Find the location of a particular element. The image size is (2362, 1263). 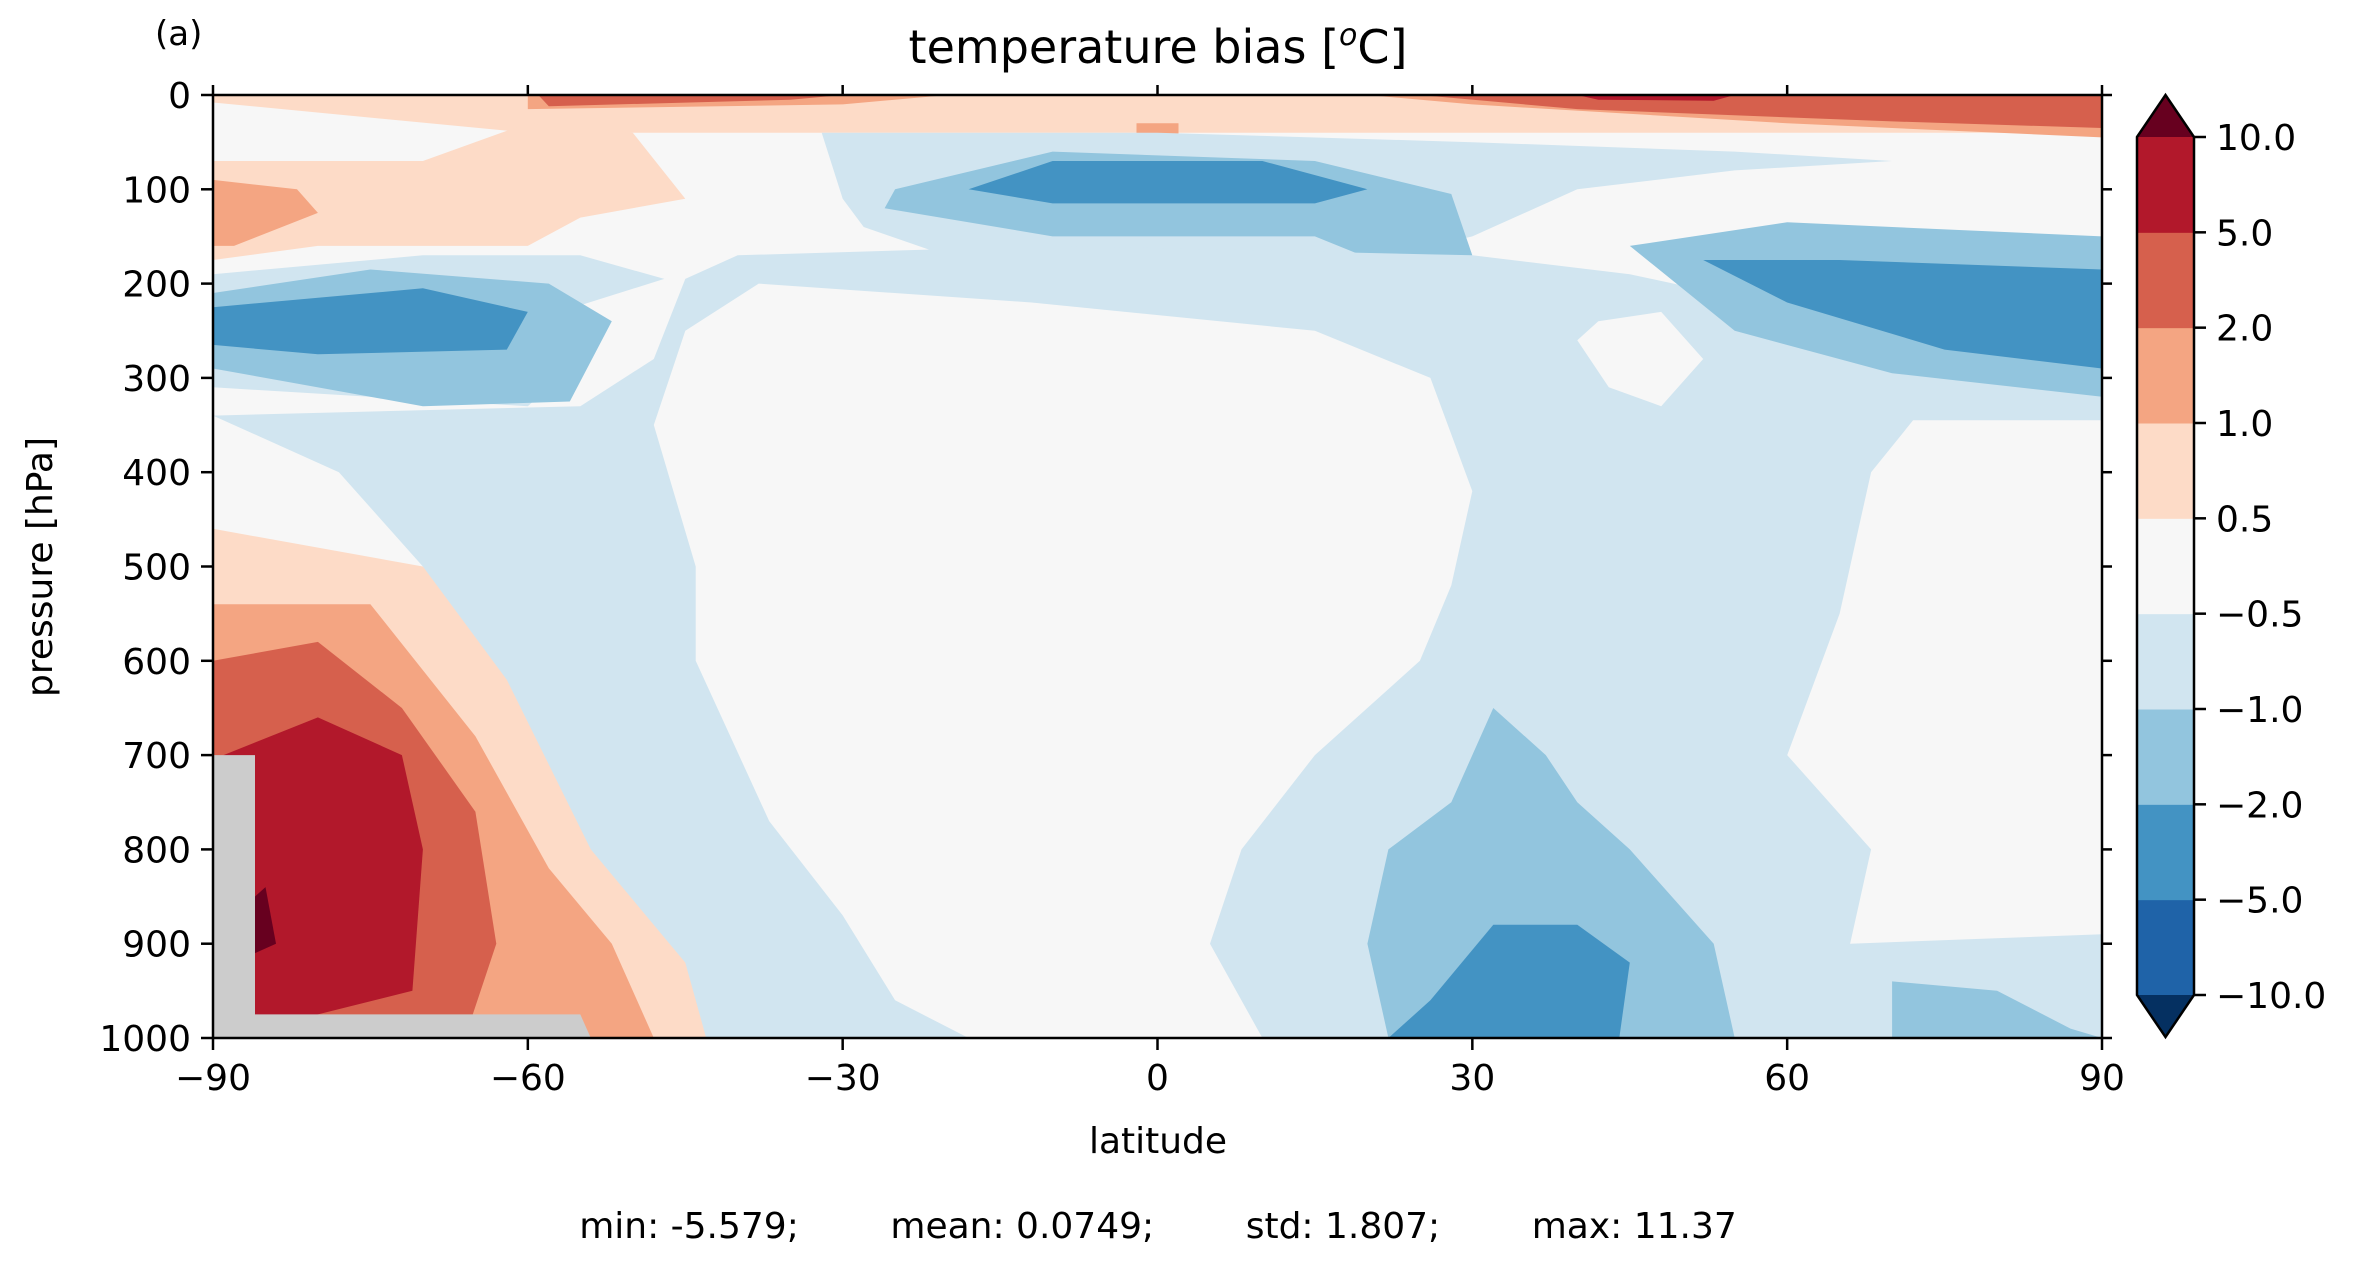

y-tick-label: 0 is located at coordinates (179, 96).